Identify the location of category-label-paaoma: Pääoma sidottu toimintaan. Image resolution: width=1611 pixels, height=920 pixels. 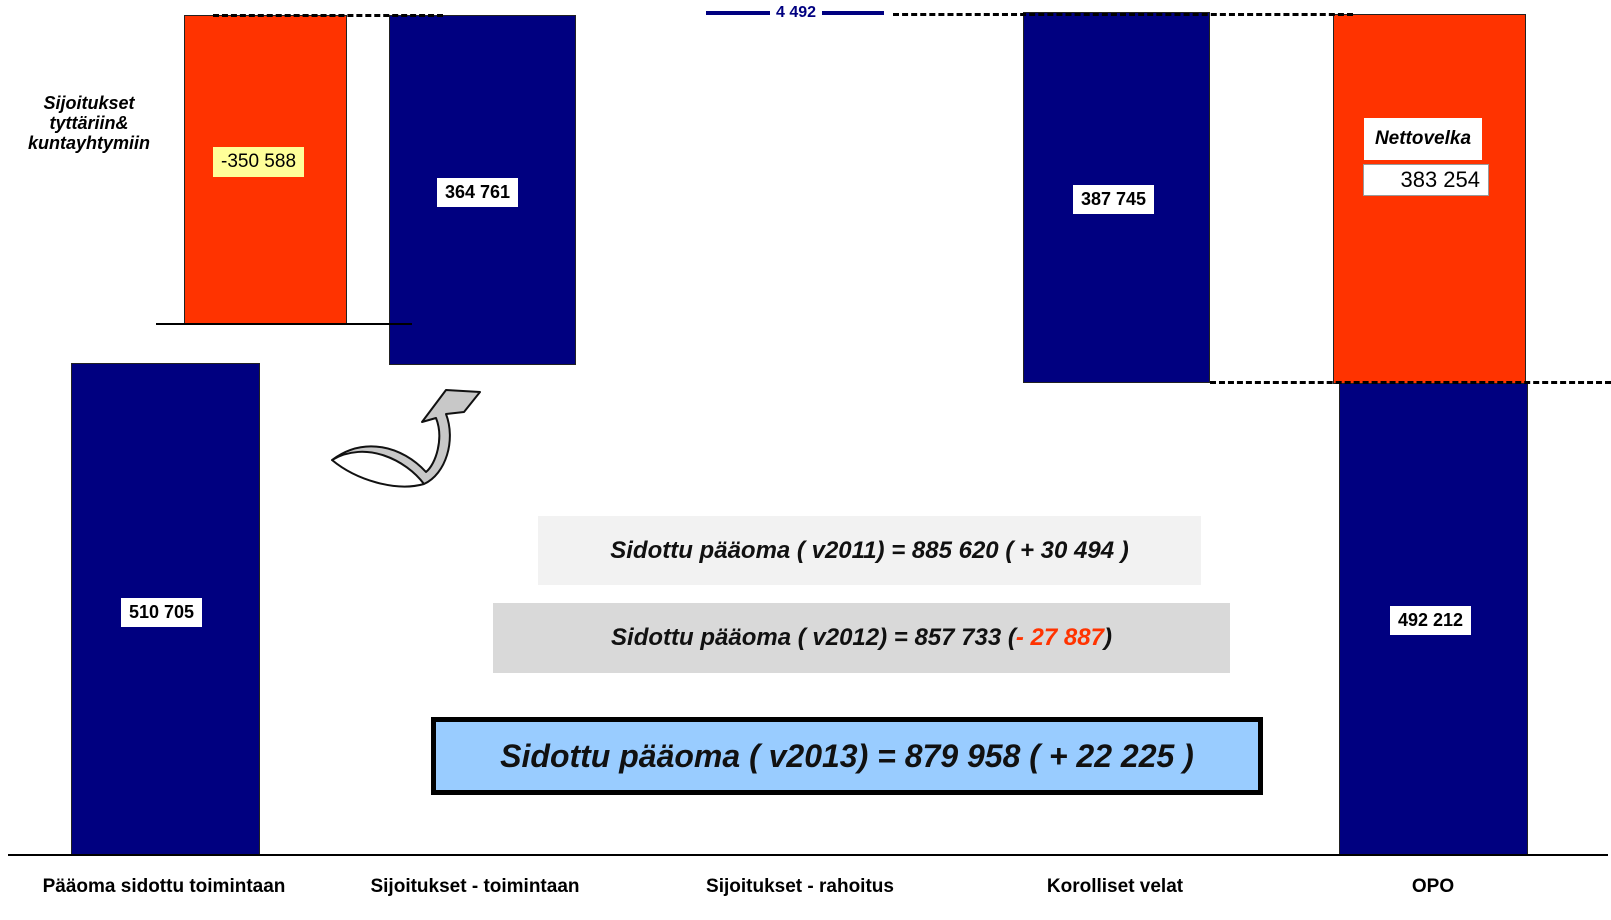
(164, 886).